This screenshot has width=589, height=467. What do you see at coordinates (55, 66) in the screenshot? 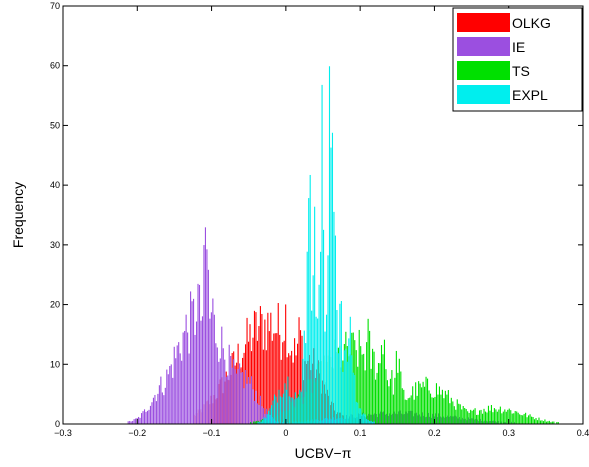
I see `y-tick-label: 60` at bounding box center [55, 66].